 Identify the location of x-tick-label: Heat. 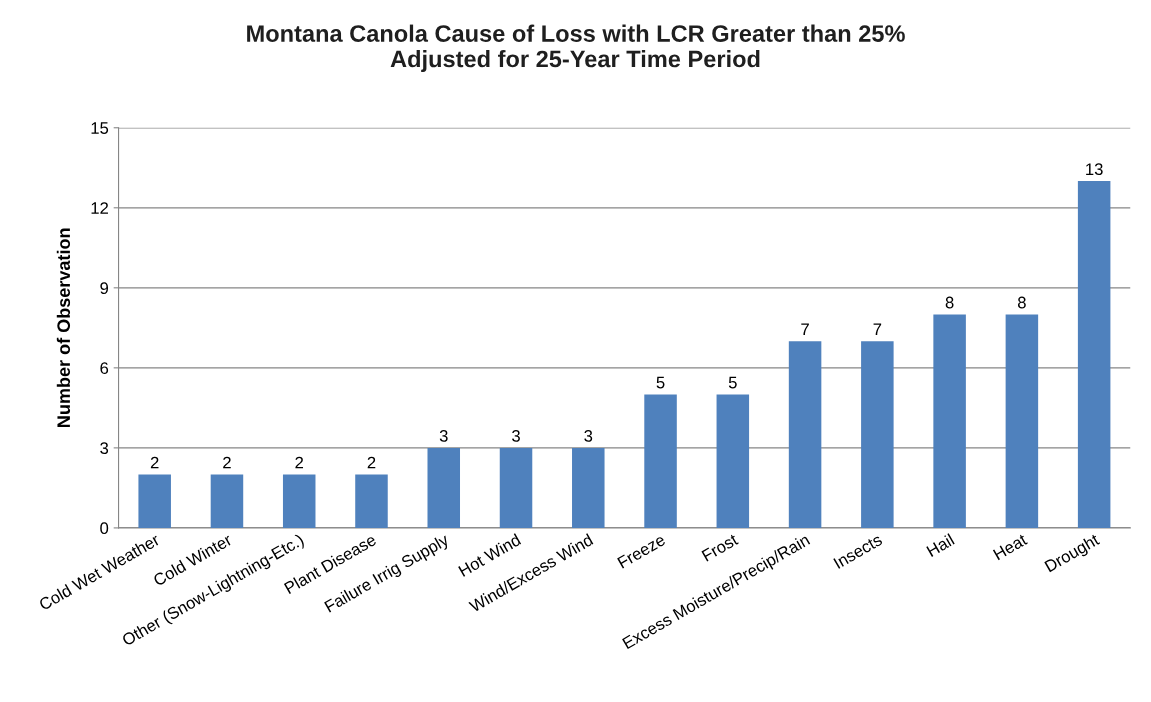
(1010, 547).